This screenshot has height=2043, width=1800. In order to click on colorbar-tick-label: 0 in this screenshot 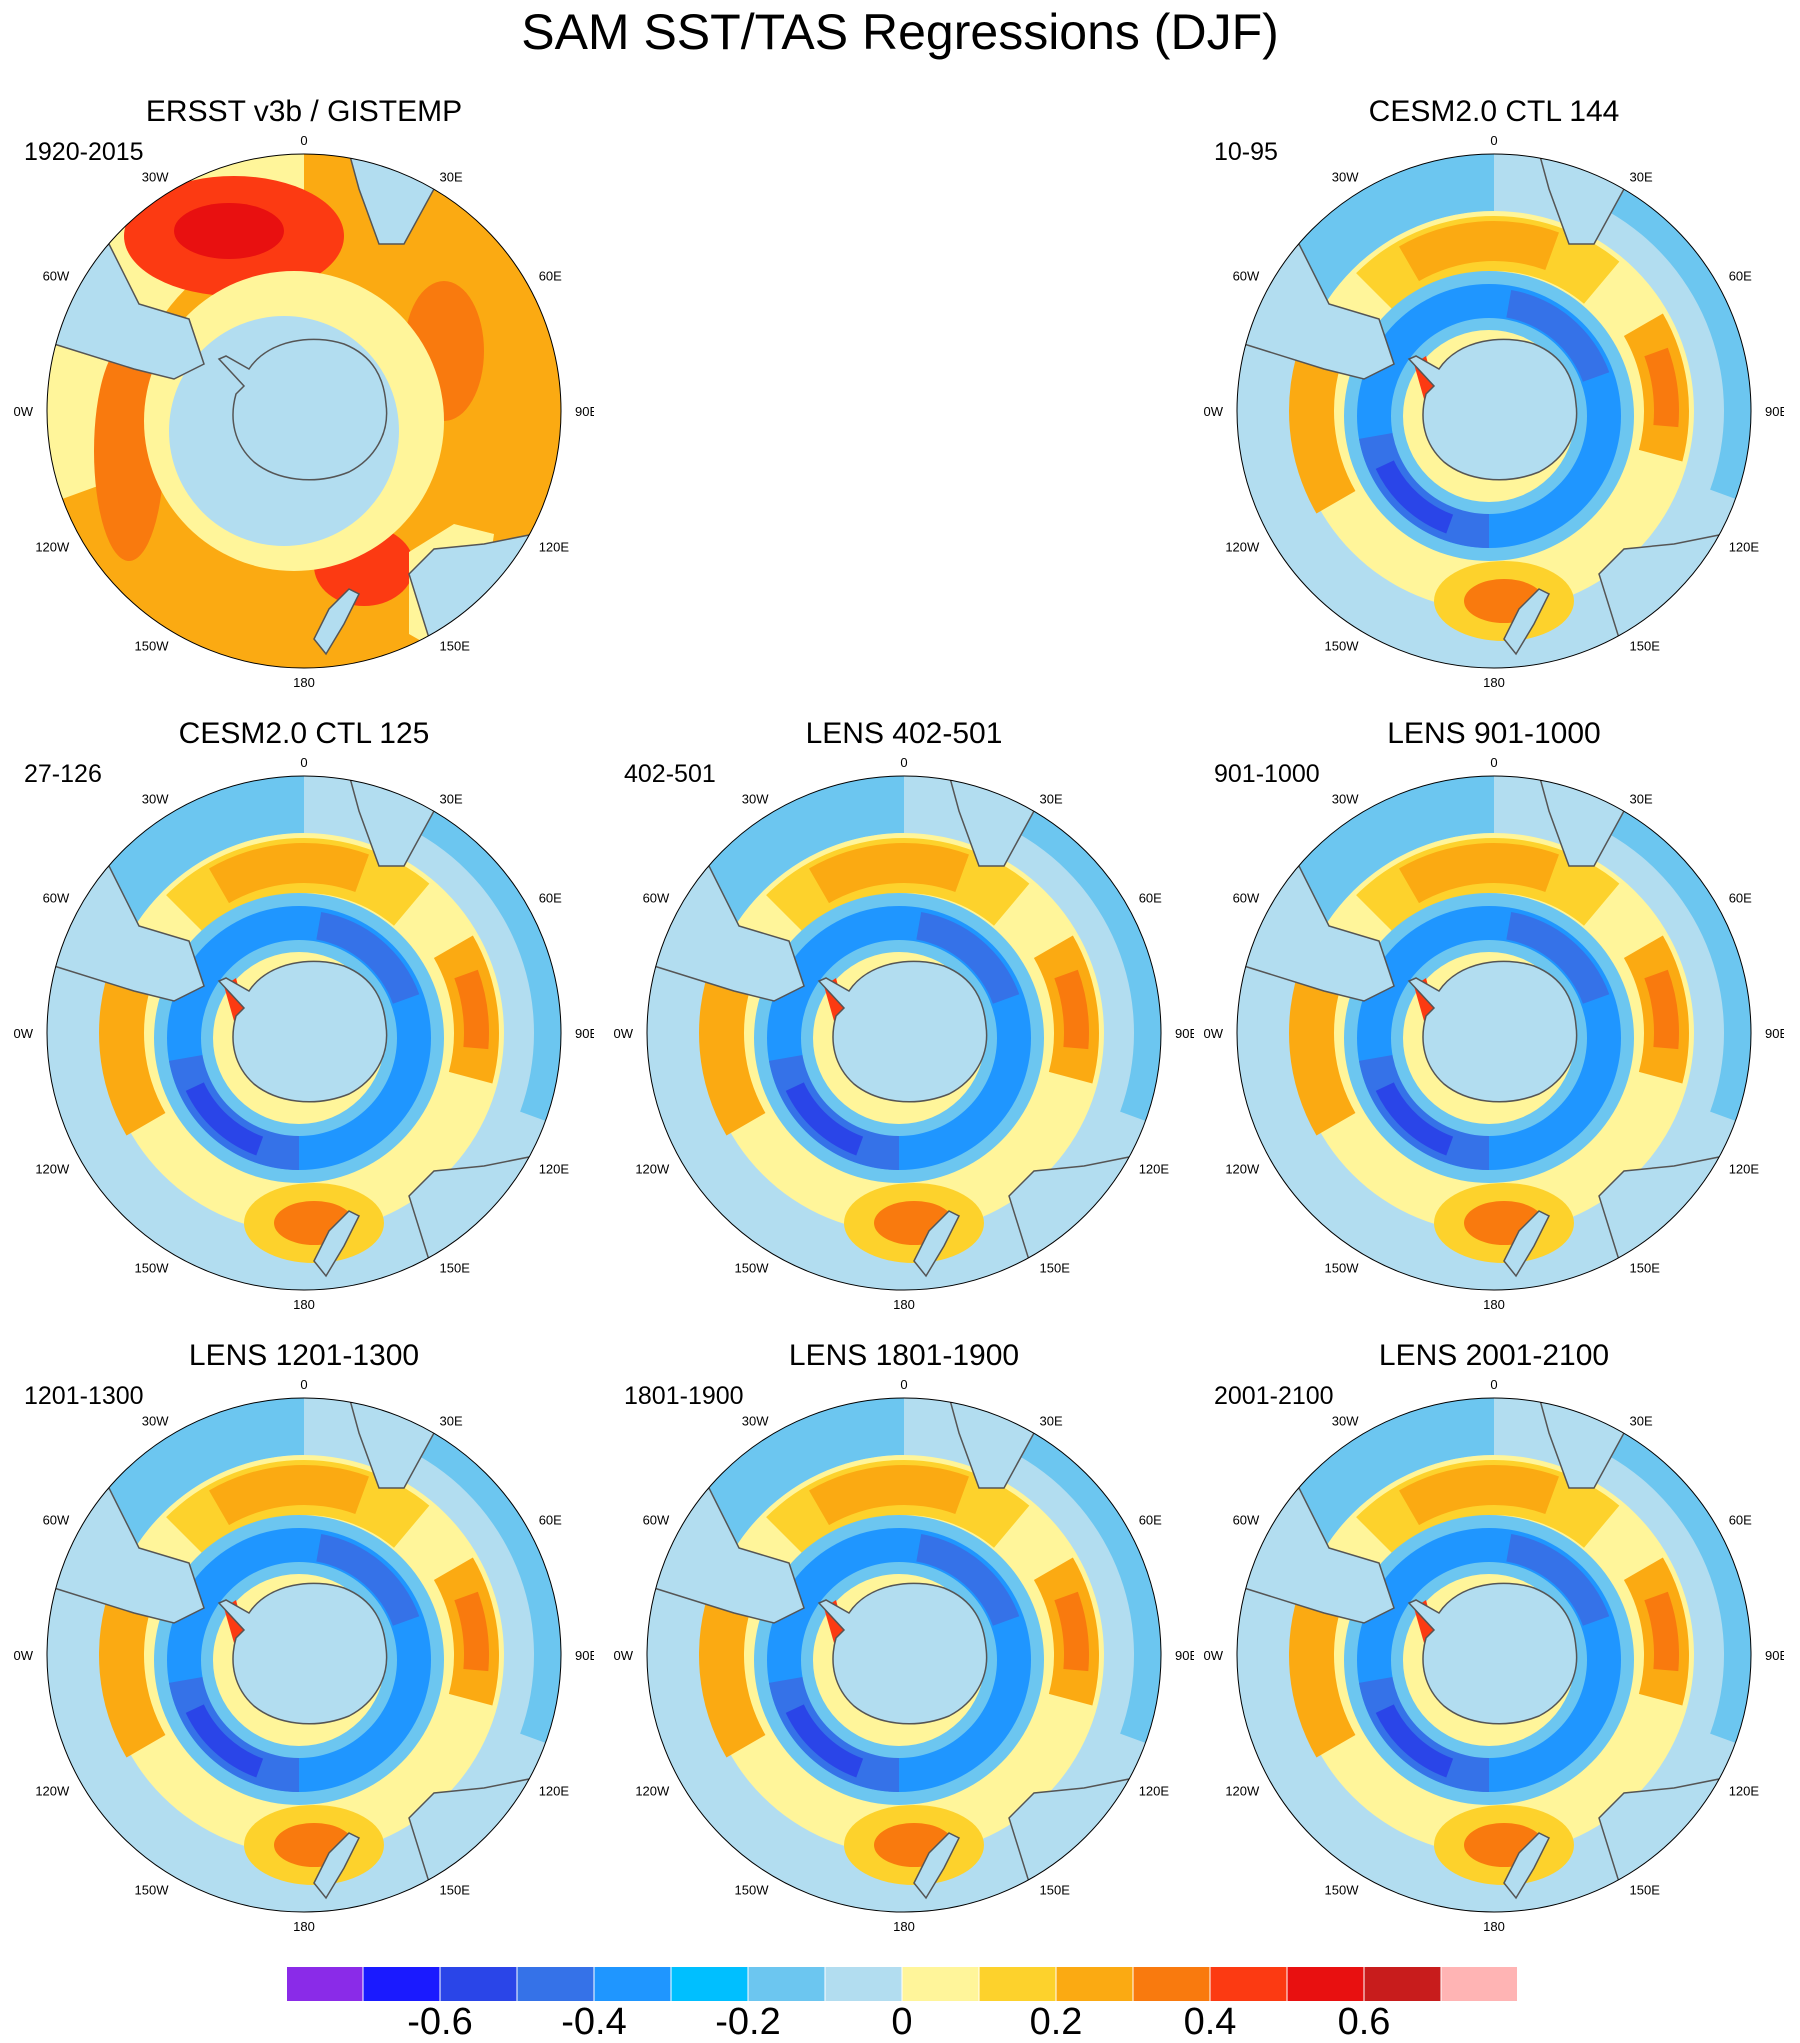, I will do `click(902, 2022)`.